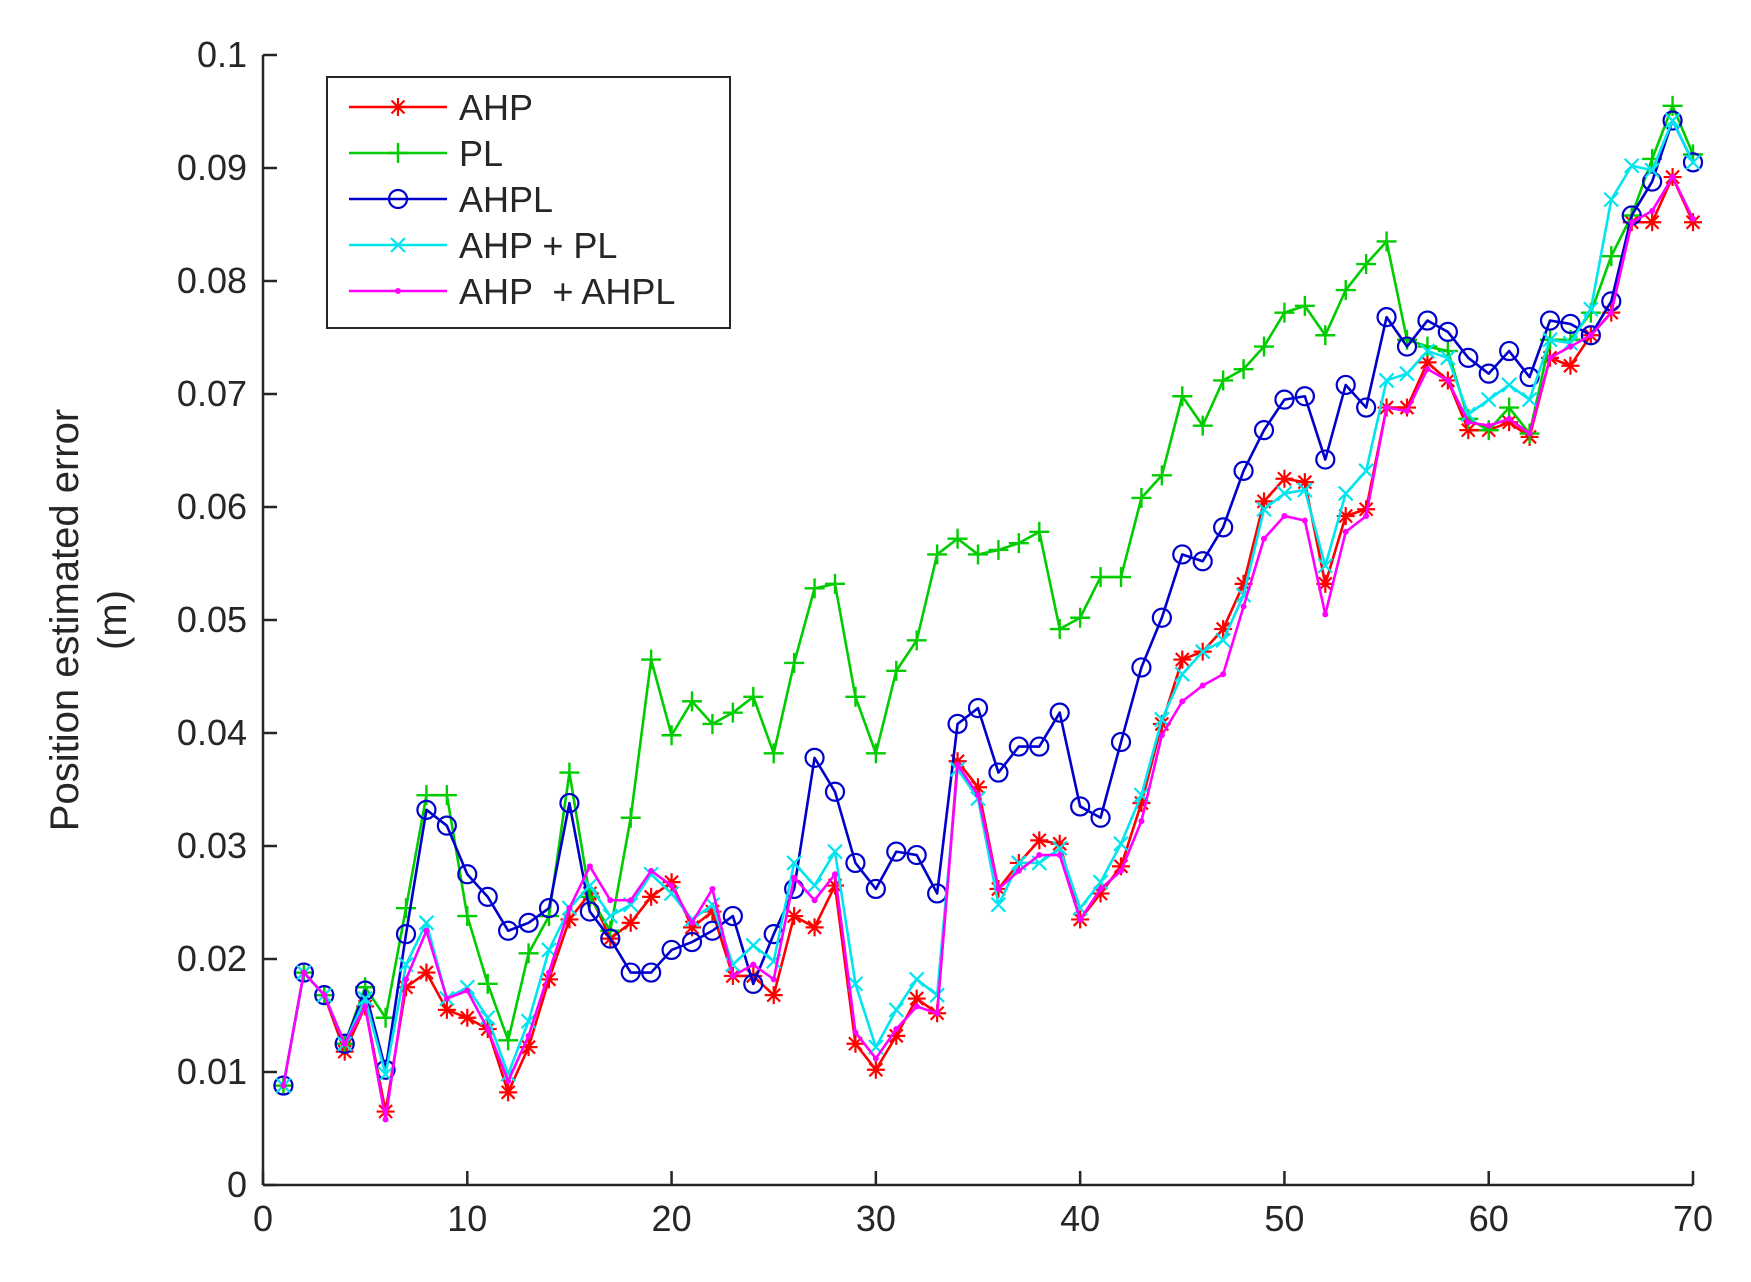  What do you see at coordinates (212, 280) in the screenshot?
I see `y-tick-label: 0.08` at bounding box center [212, 280].